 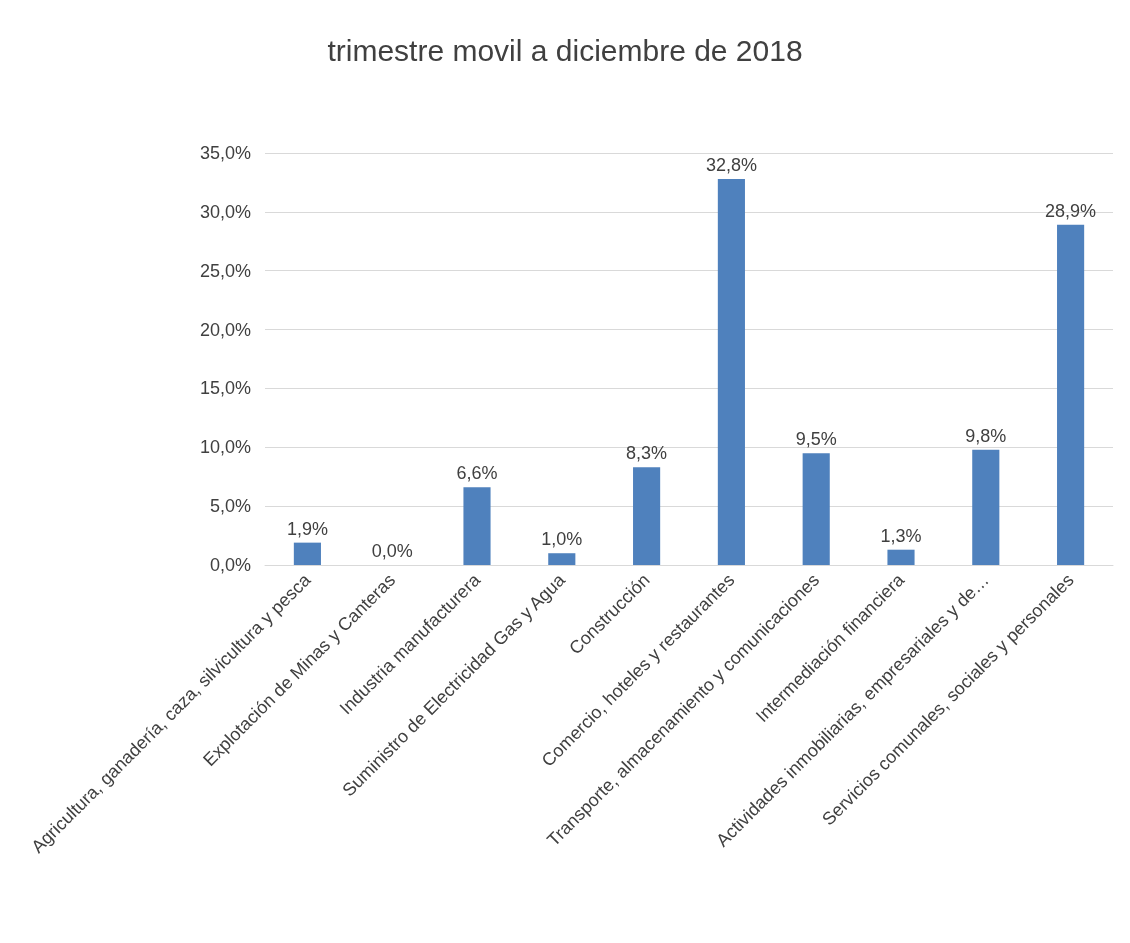 I want to click on y-tick-label: 25,0%, so click(x=225, y=270).